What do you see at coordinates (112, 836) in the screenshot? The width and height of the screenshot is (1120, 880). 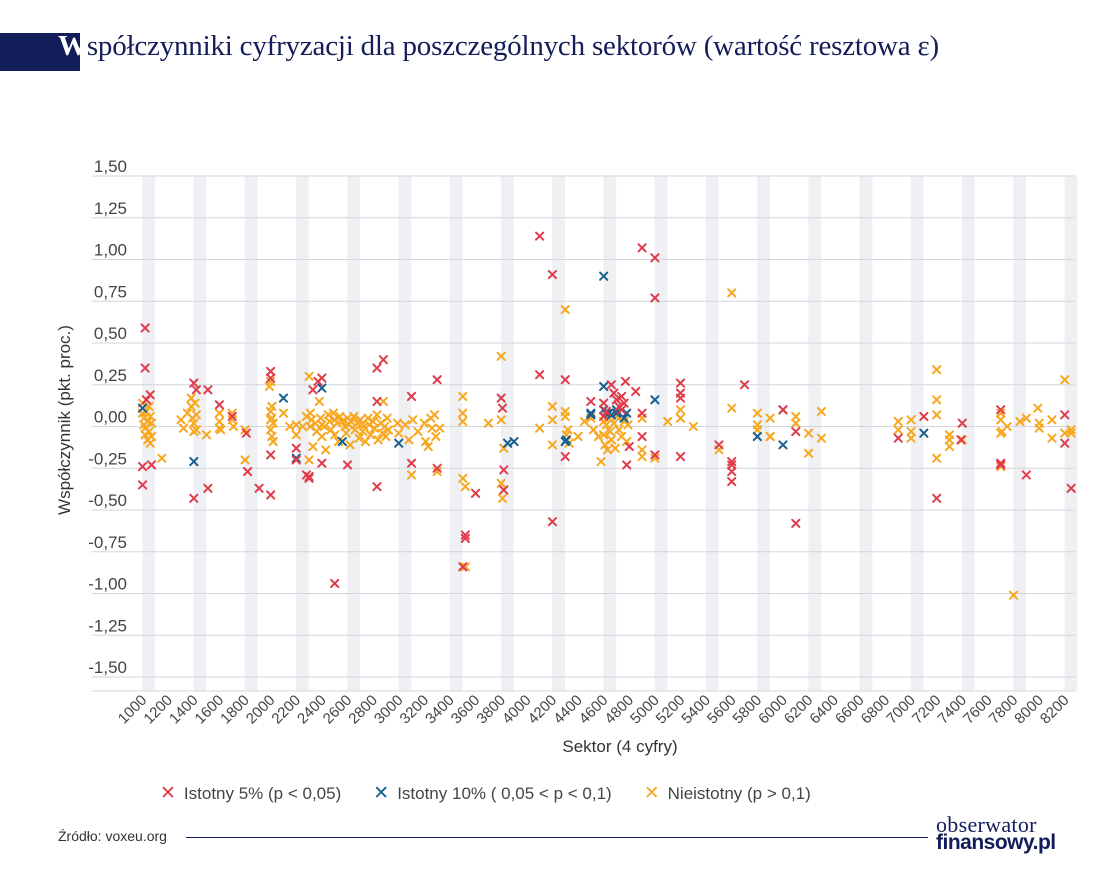 I see `source-note: Źródło: voxeu.org` at bounding box center [112, 836].